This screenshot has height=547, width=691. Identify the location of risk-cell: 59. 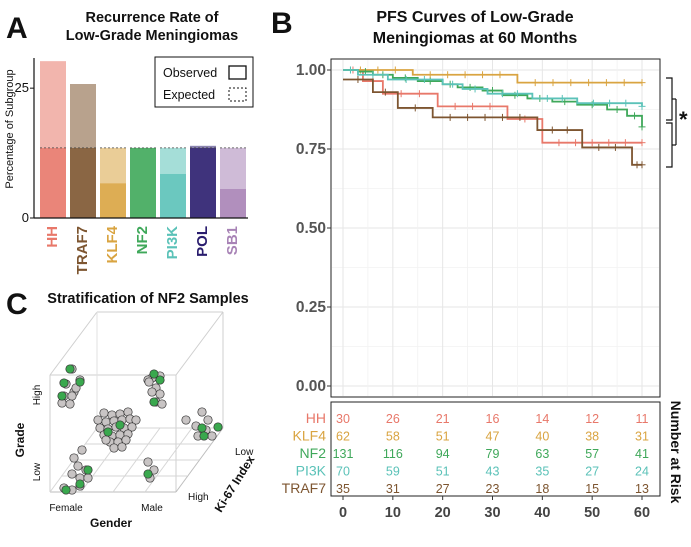
(393, 472).